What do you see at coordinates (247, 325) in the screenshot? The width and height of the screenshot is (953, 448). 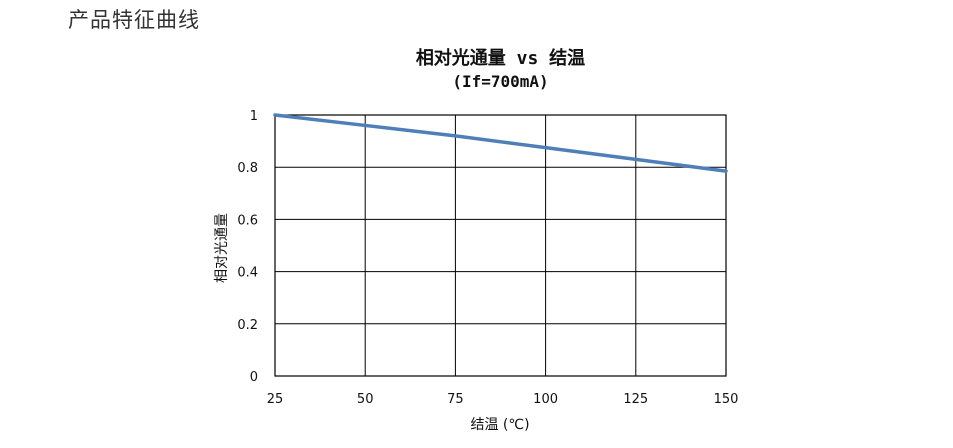 I see `y-tick-label: 0.2` at bounding box center [247, 325].